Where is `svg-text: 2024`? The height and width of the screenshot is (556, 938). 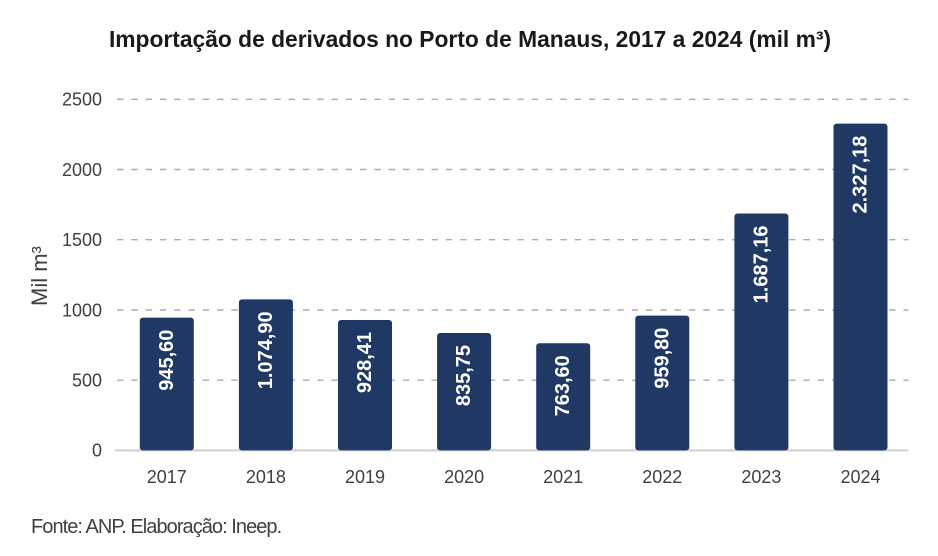
svg-text: 2024 is located at coordinates (860, 477).